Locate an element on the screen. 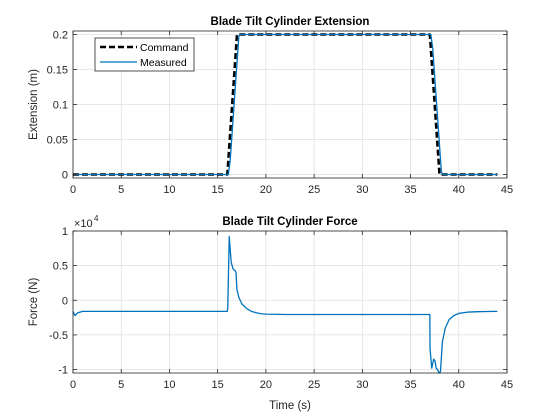  y-tick-label: -0.5 is located at coordinates (58, 336).